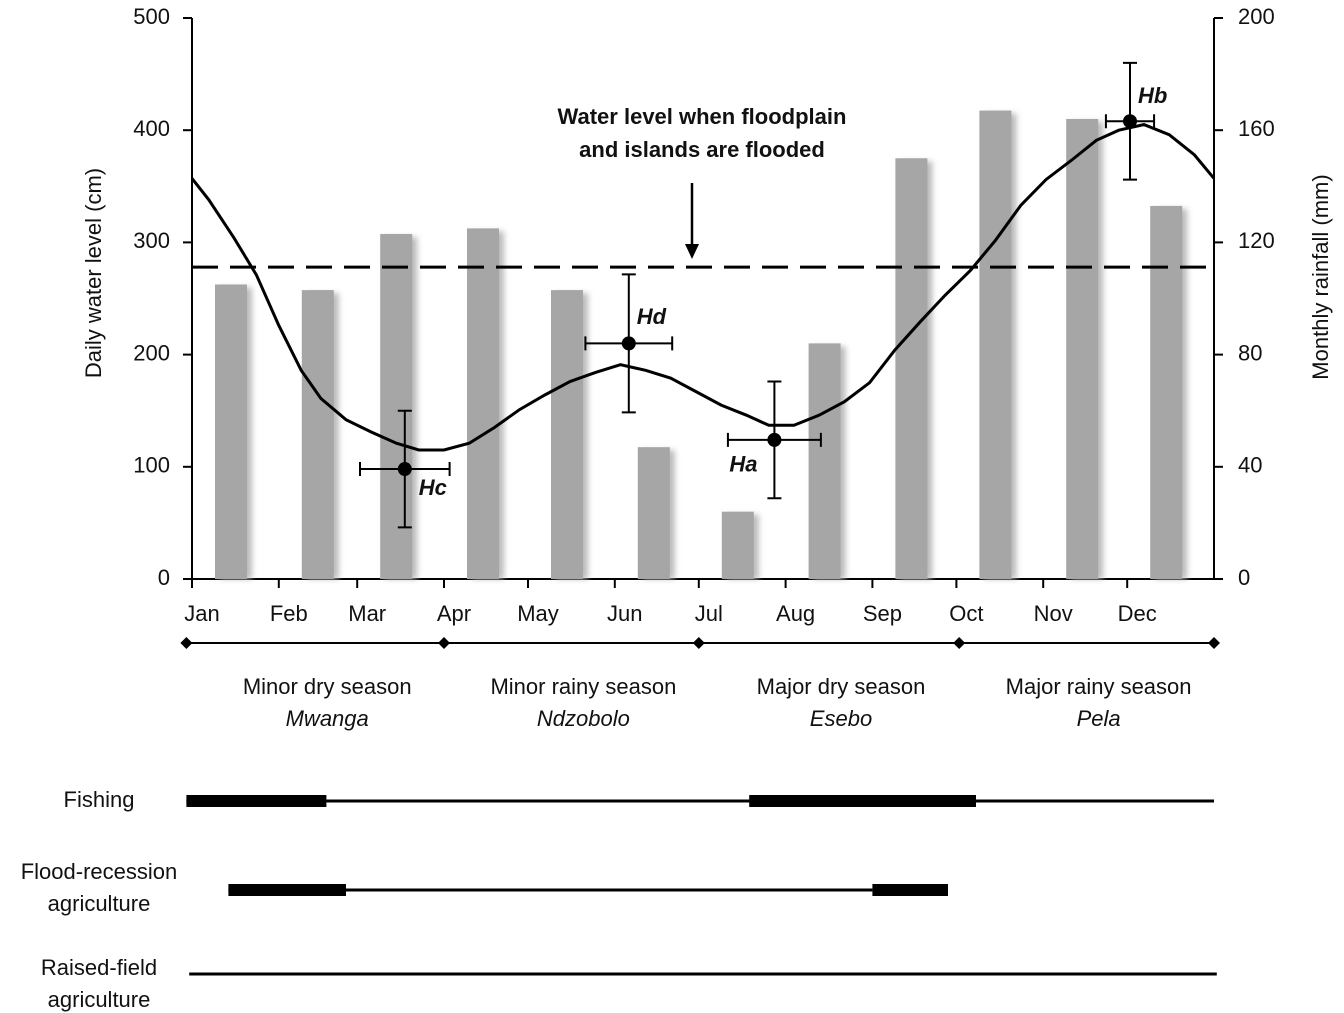 This screenshot has width=1344, height=1013. What do you see at coordinates (151, 128) in the screenshot?
I see `y-tick-label: 400` at bounding box center [151, 128].